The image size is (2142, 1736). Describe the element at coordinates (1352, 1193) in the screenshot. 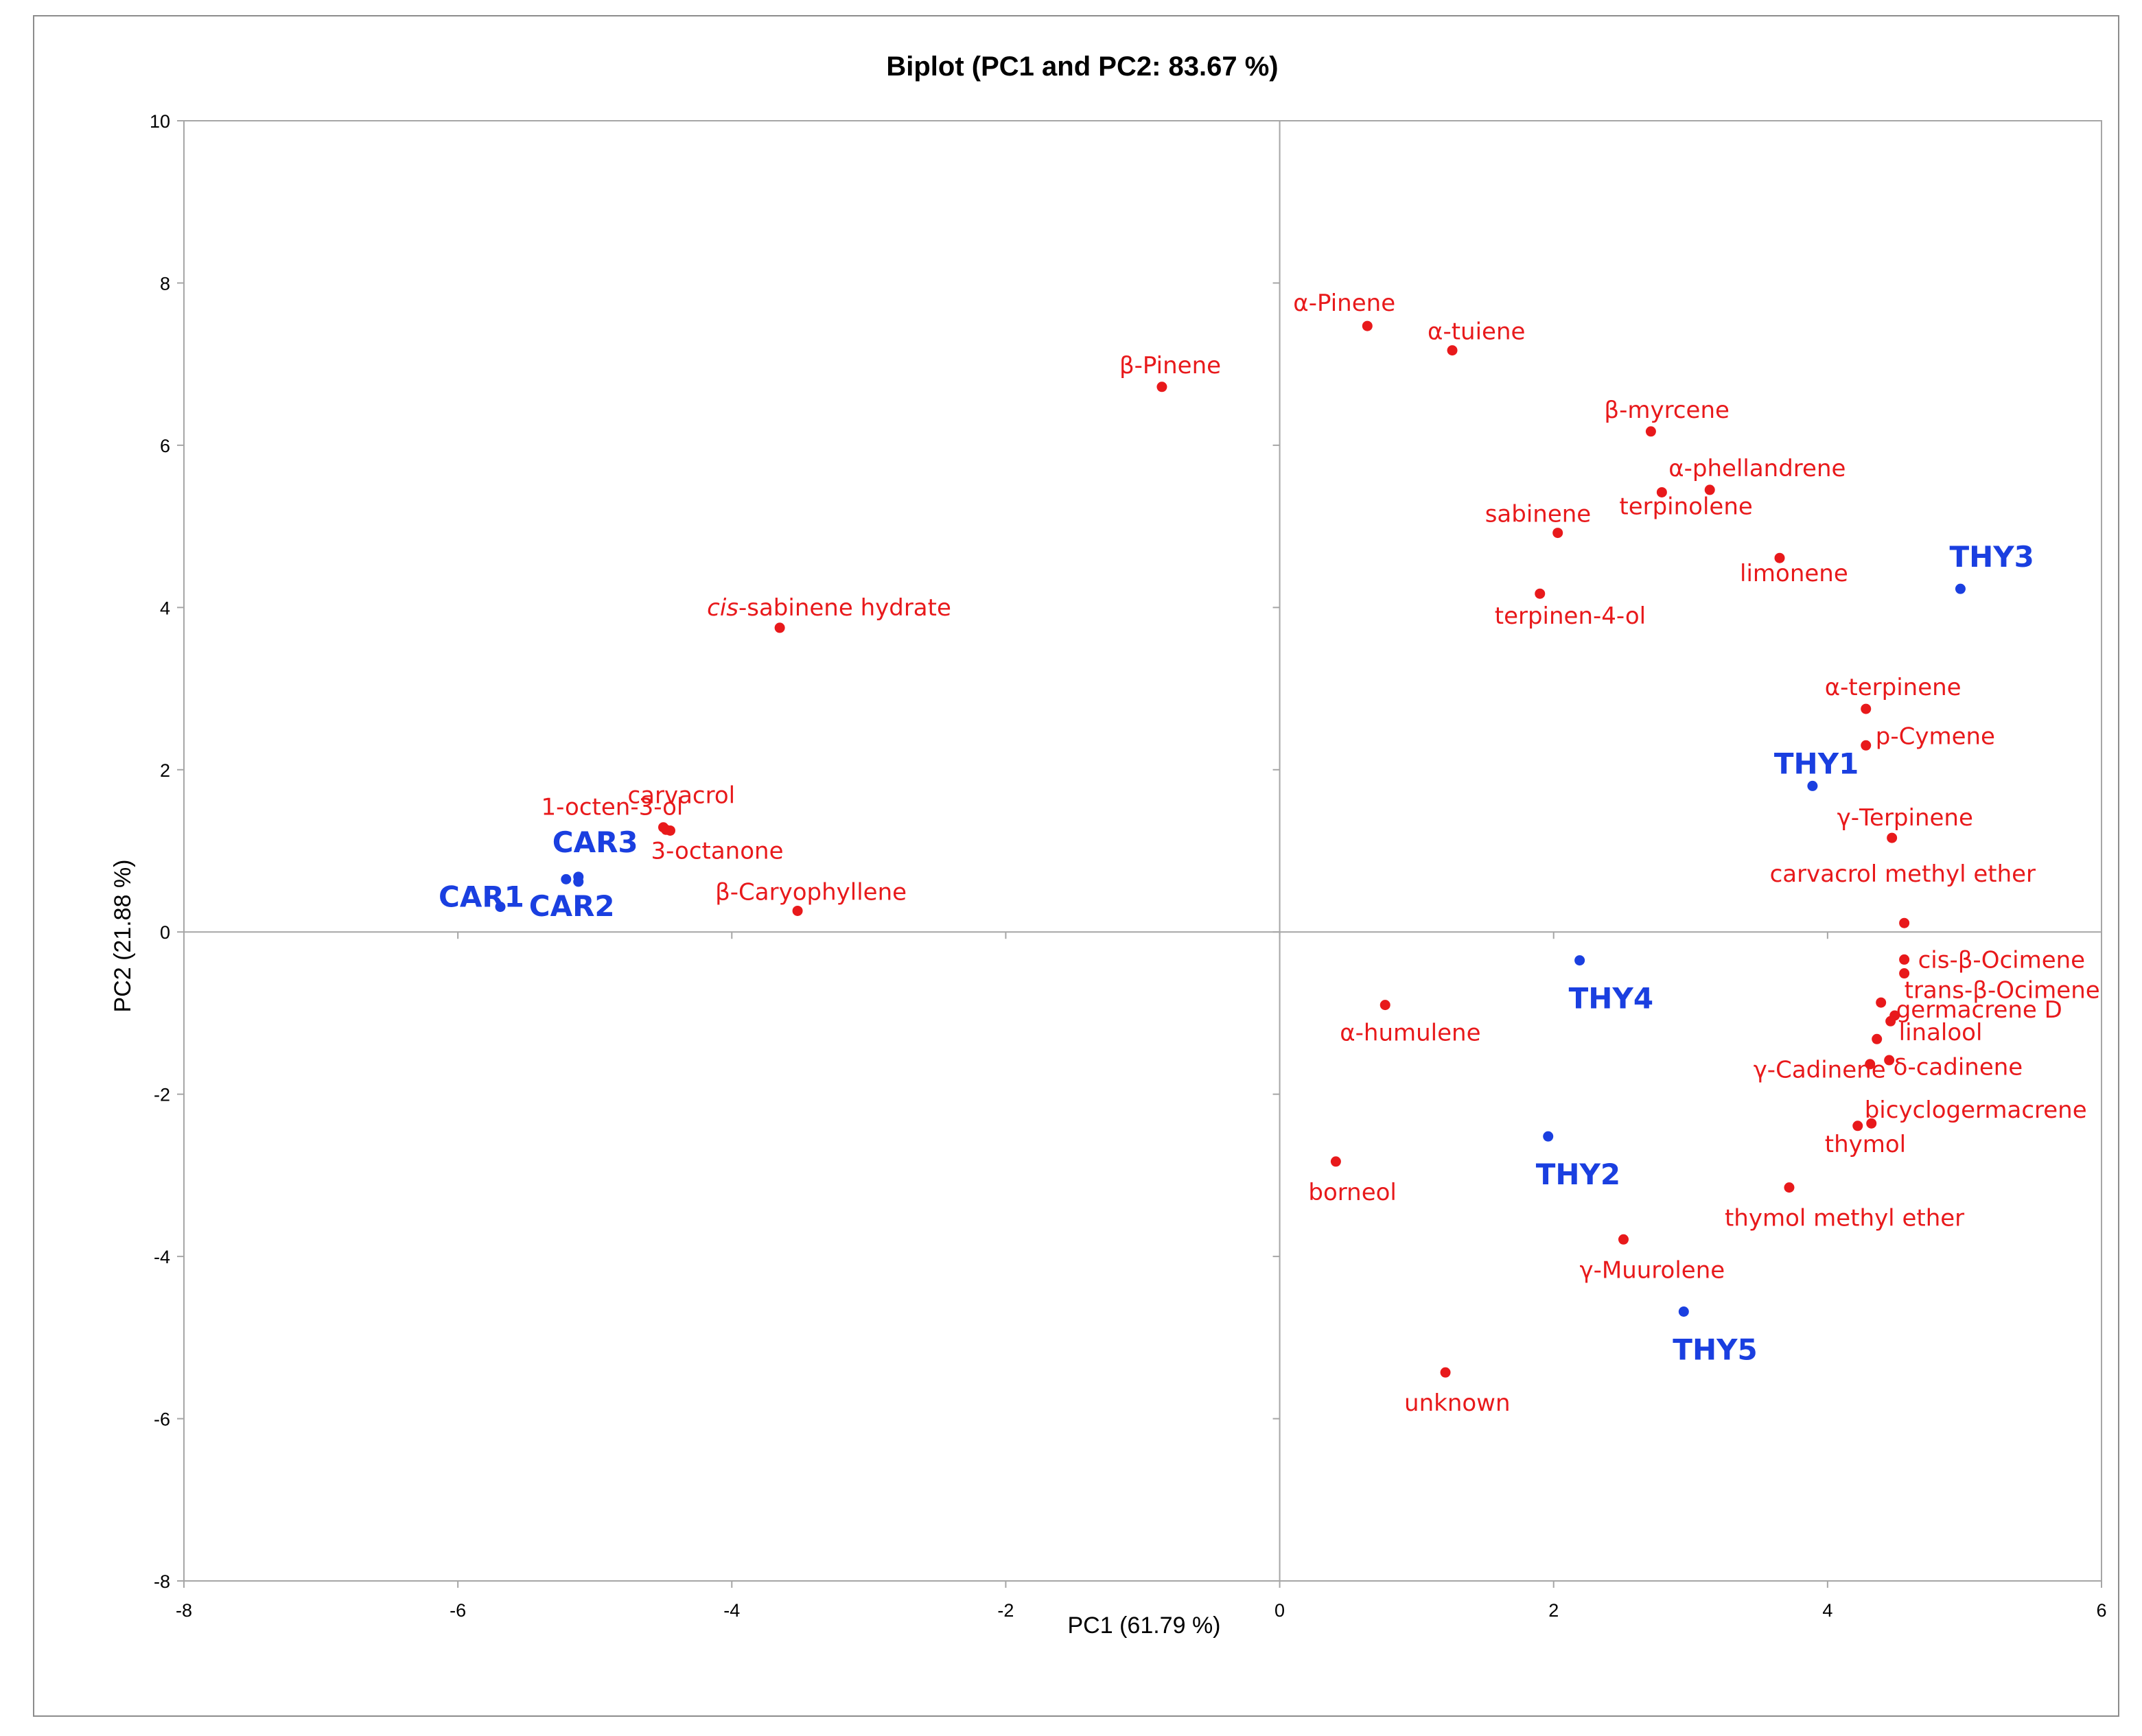

I see `variable-label: borneol` at that location.